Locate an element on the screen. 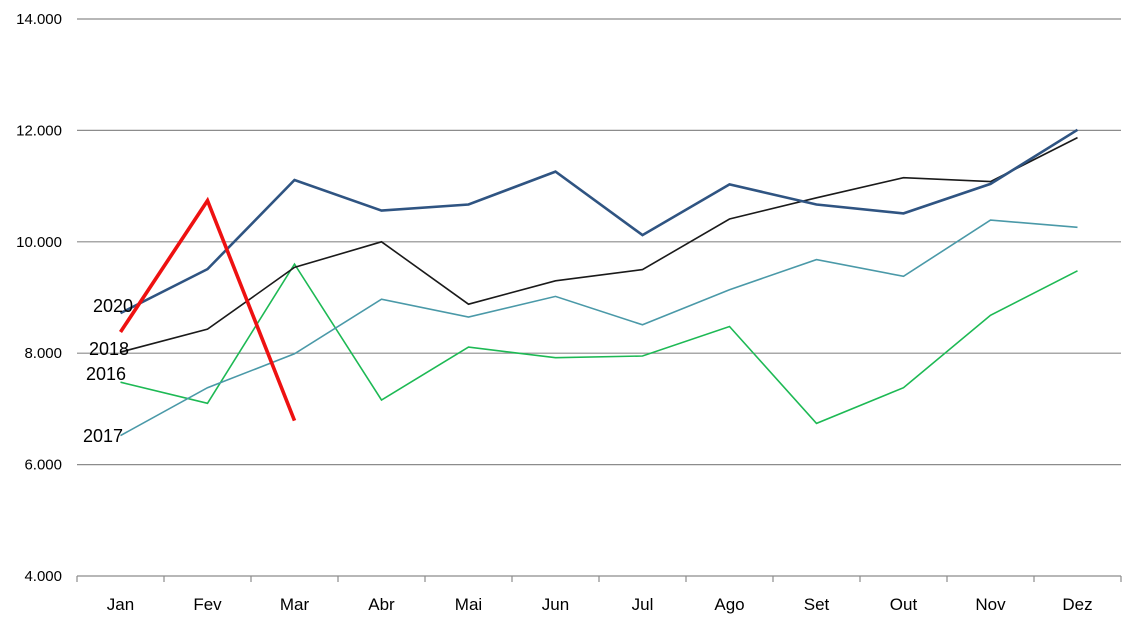 The height and width of the screenshot is (627, 1140). series-label-2017: 2017 is located at coordinates (103, 436).